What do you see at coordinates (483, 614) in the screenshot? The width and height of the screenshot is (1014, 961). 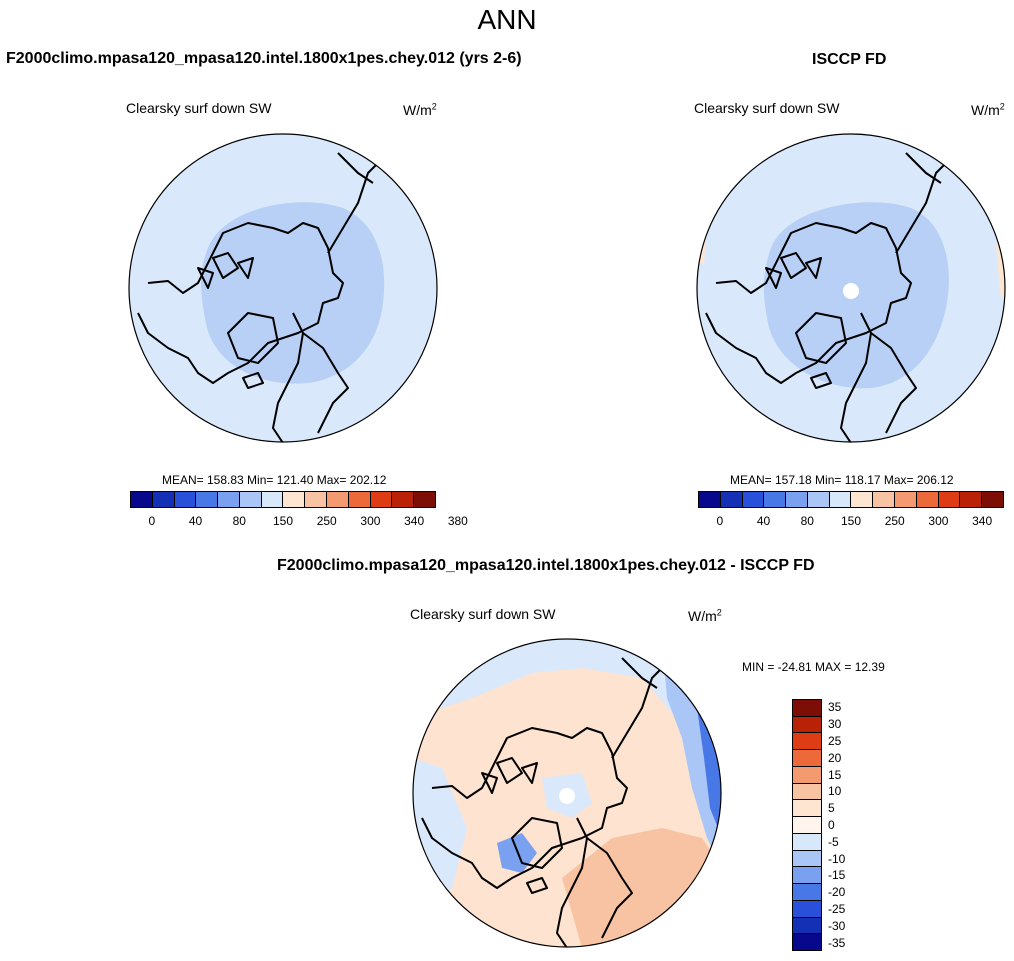 I see `diff-variable-label: Clearsky surf down SW` at bounding box center [483, 614].